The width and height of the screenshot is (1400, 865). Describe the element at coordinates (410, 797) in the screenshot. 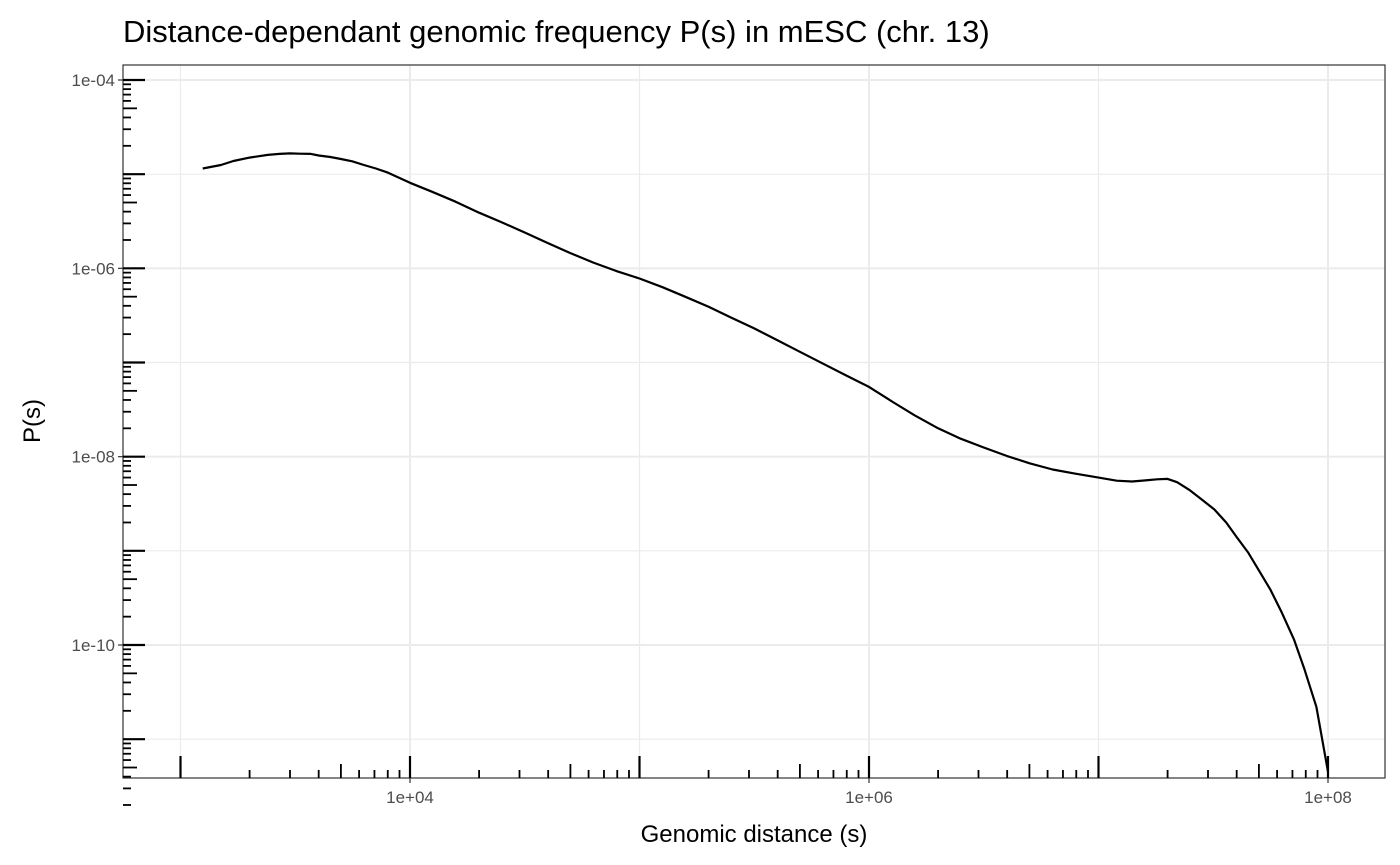

I see `x-tick-label: 1e+04` at that location.